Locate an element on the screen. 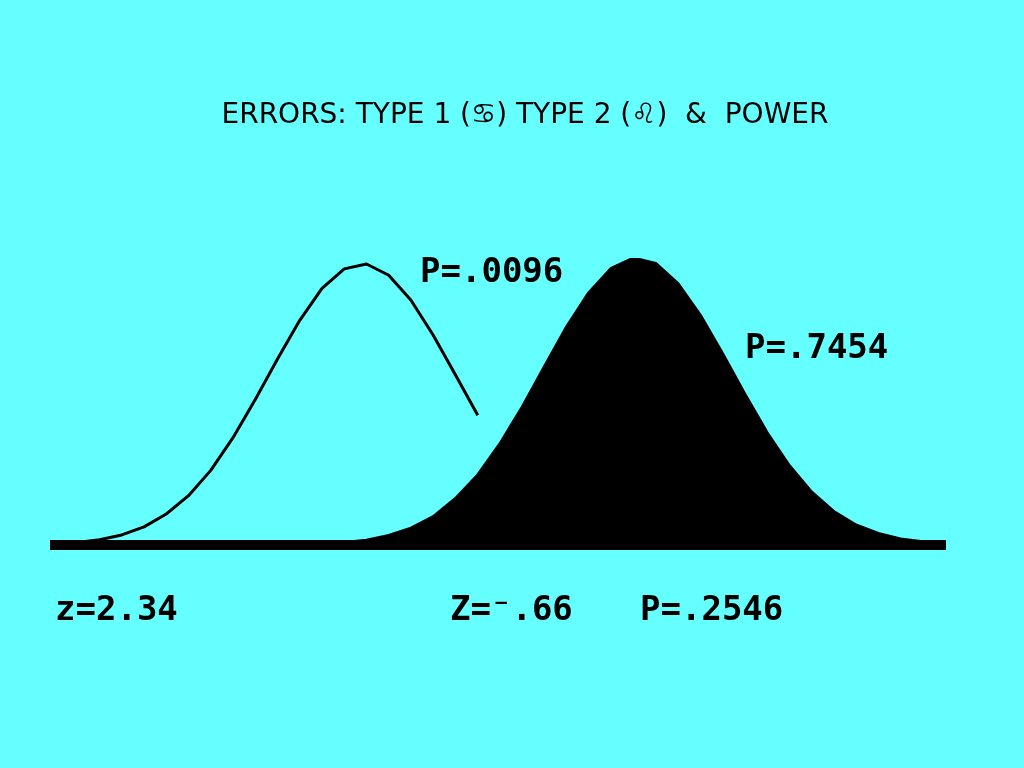  chart-title: ERRORS: TYPE 1 (♋) TYPE 2 (♌) & POWER is located at coordinates (525, 113).